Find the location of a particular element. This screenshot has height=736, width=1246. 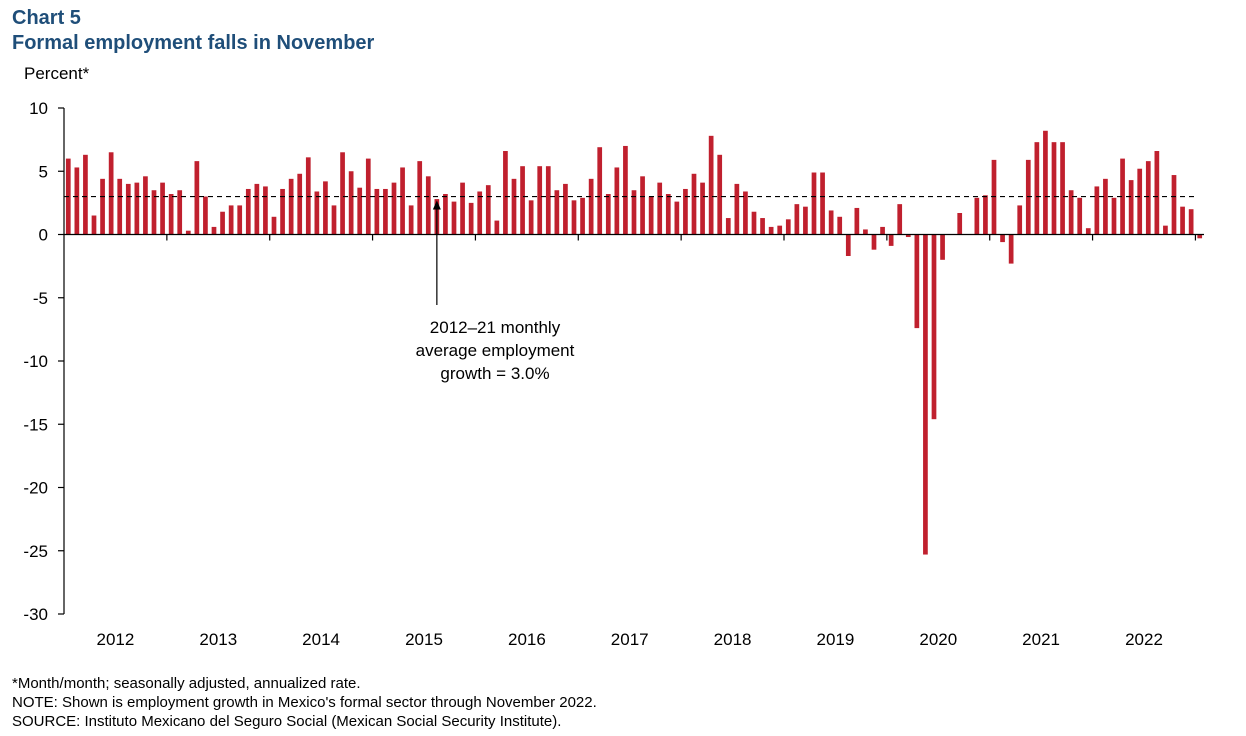

x-tick-label: 2021 is located at coordinates (1041, 639).